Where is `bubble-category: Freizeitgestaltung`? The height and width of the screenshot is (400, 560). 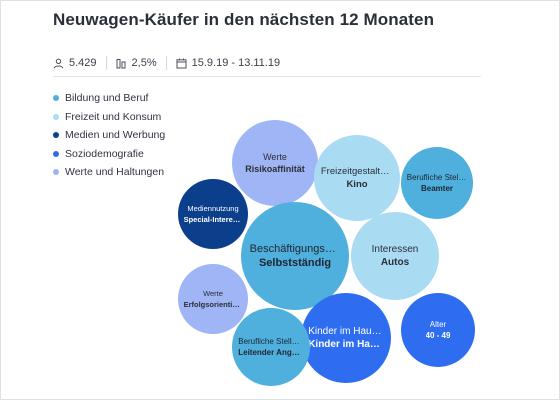
bubble-category: Freizeitgestaltung is located at coordinates (357, 171).